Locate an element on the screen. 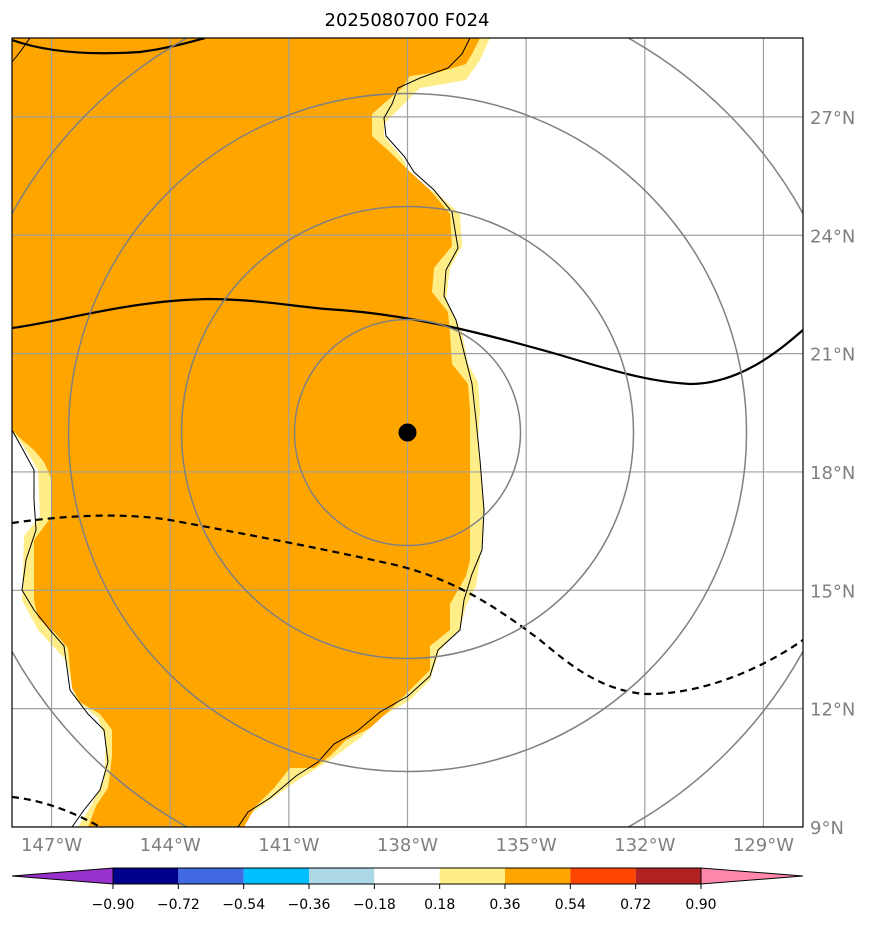  lat-tick-label: 18°N is located at coordinates (832, 473).